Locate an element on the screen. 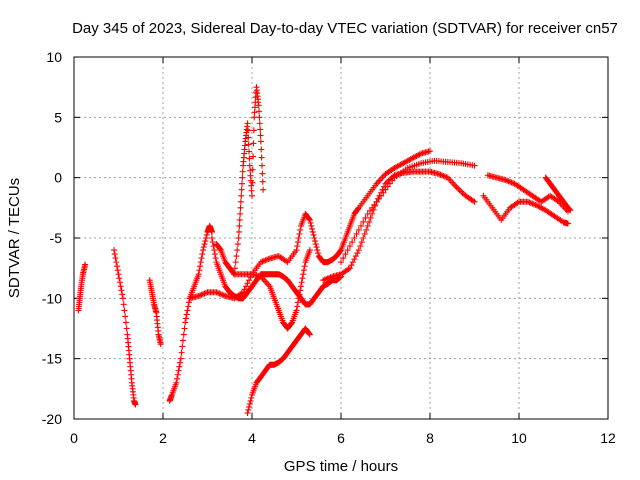 Image resolution: width=640 pixels, height=480 pixels. series-s11 is located at coordinates (408, 211).